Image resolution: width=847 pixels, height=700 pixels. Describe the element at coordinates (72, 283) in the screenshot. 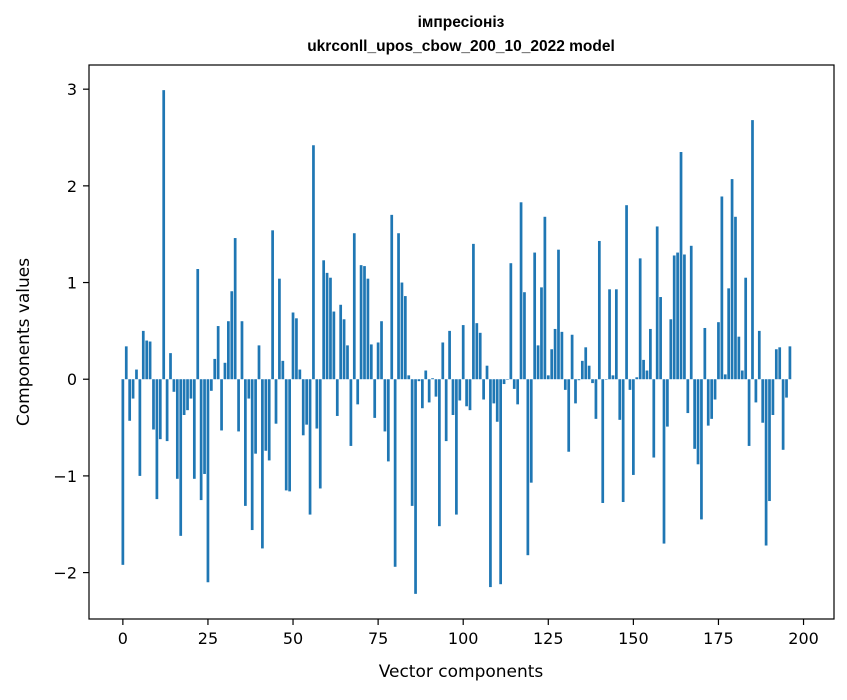

I see `y-tick-label: 1` at that location.